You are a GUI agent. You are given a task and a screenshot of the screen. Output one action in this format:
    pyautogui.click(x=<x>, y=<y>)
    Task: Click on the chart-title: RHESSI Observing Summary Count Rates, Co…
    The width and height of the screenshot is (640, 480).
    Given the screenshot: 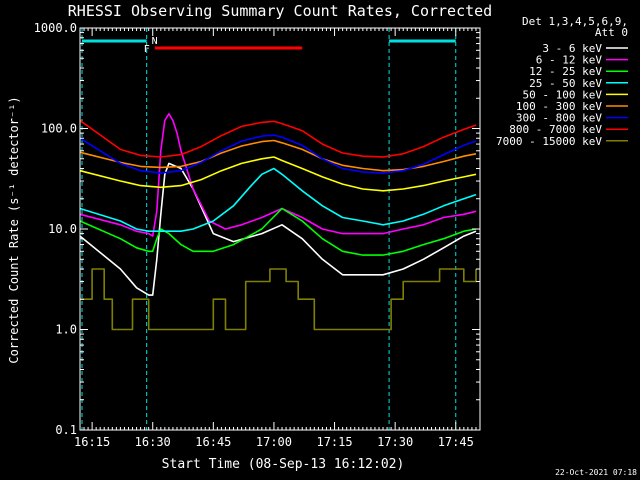 What is the action you would take?
    pyautogui.click(x=280, y=11)
    